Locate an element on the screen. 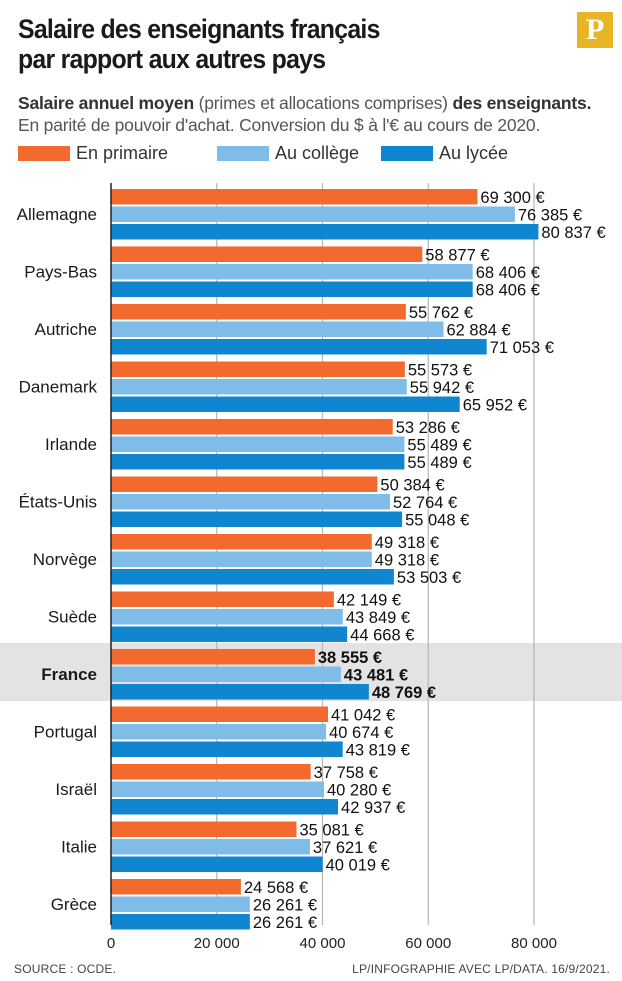 The width and height of the screenshot is (622, 981). category-label-9: Portugal is located at coordinates (65, 732).